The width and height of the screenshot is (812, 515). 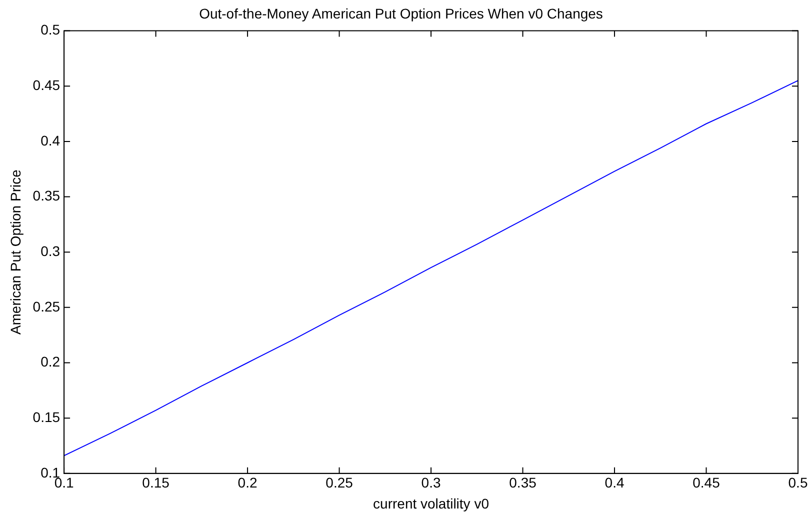 I want to click on x-axis-title: current volatility v0, so click(x=431, y=503).